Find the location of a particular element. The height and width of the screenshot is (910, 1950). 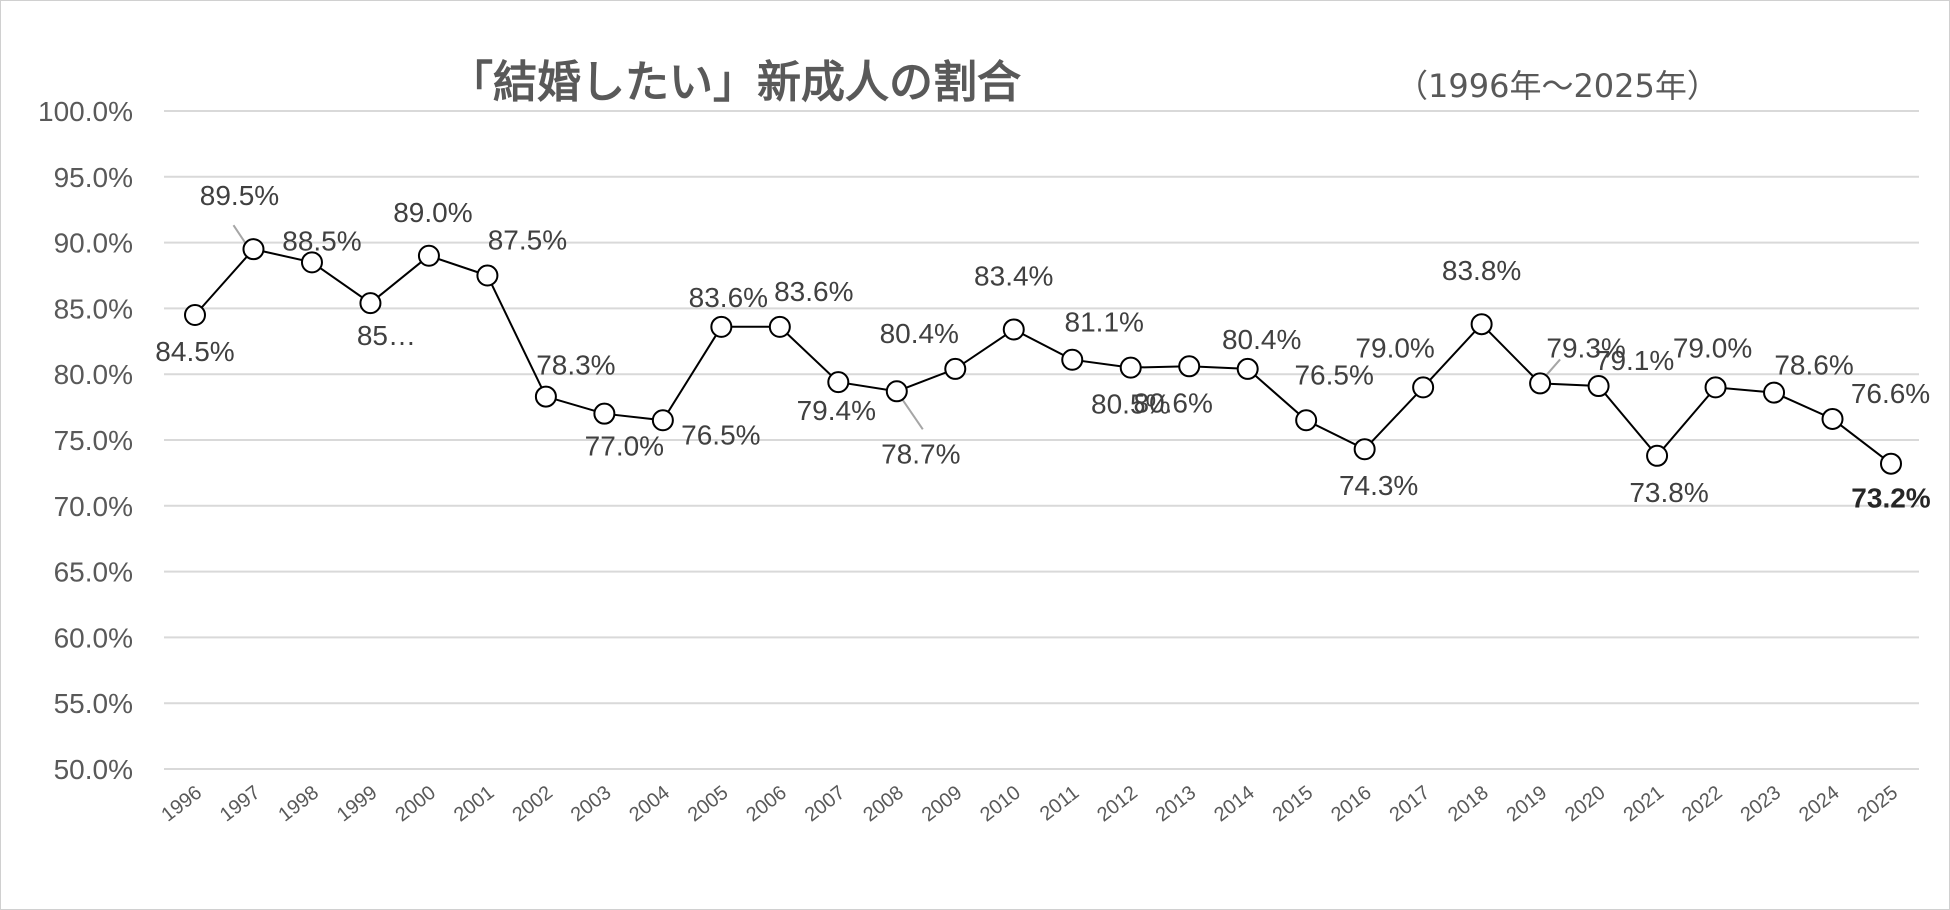

data-label: 83.4% is located at coordinates (1013, 275).